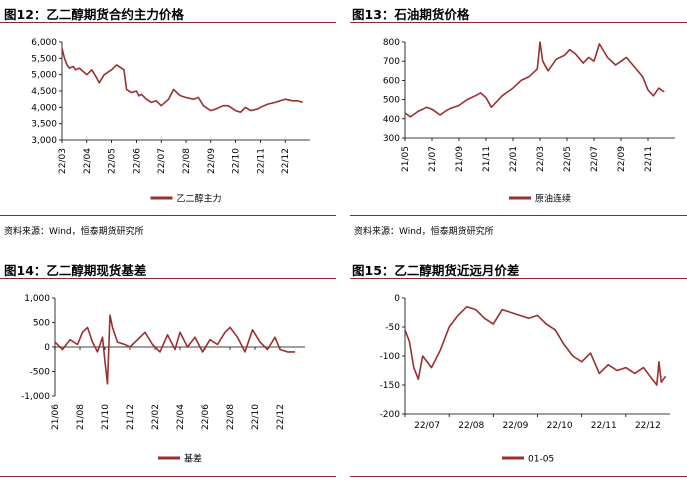  I want to click on legend-label: 乙二醇主力, so click(199, 199).